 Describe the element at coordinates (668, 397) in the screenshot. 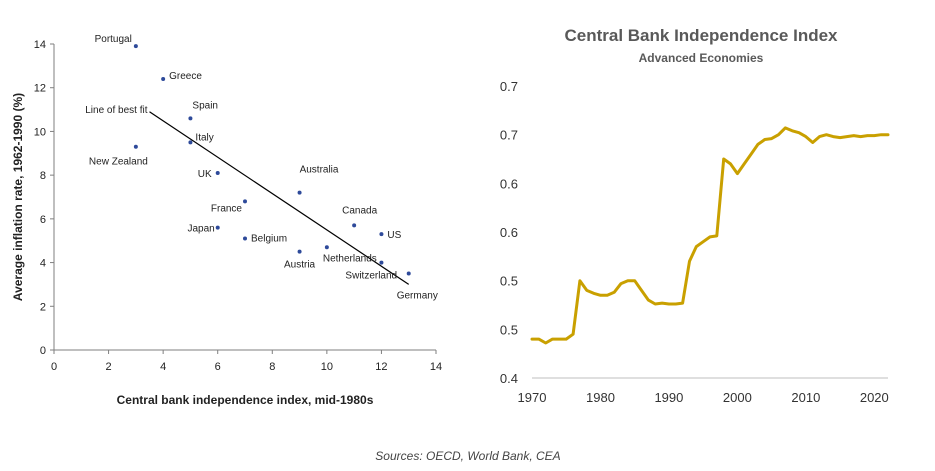

I see `right-x-tick-label: 1990` at that location.